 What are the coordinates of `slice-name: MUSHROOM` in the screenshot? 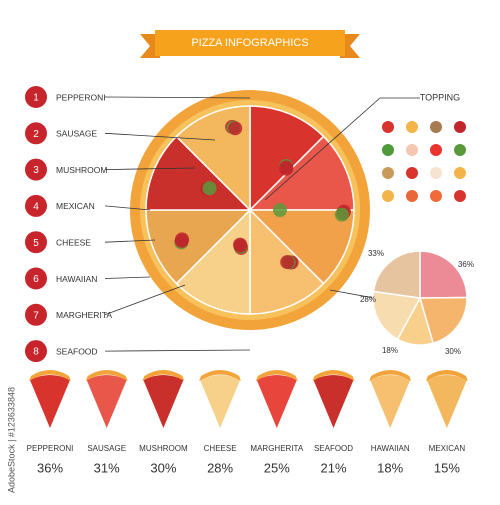 It's located at (163, 448).